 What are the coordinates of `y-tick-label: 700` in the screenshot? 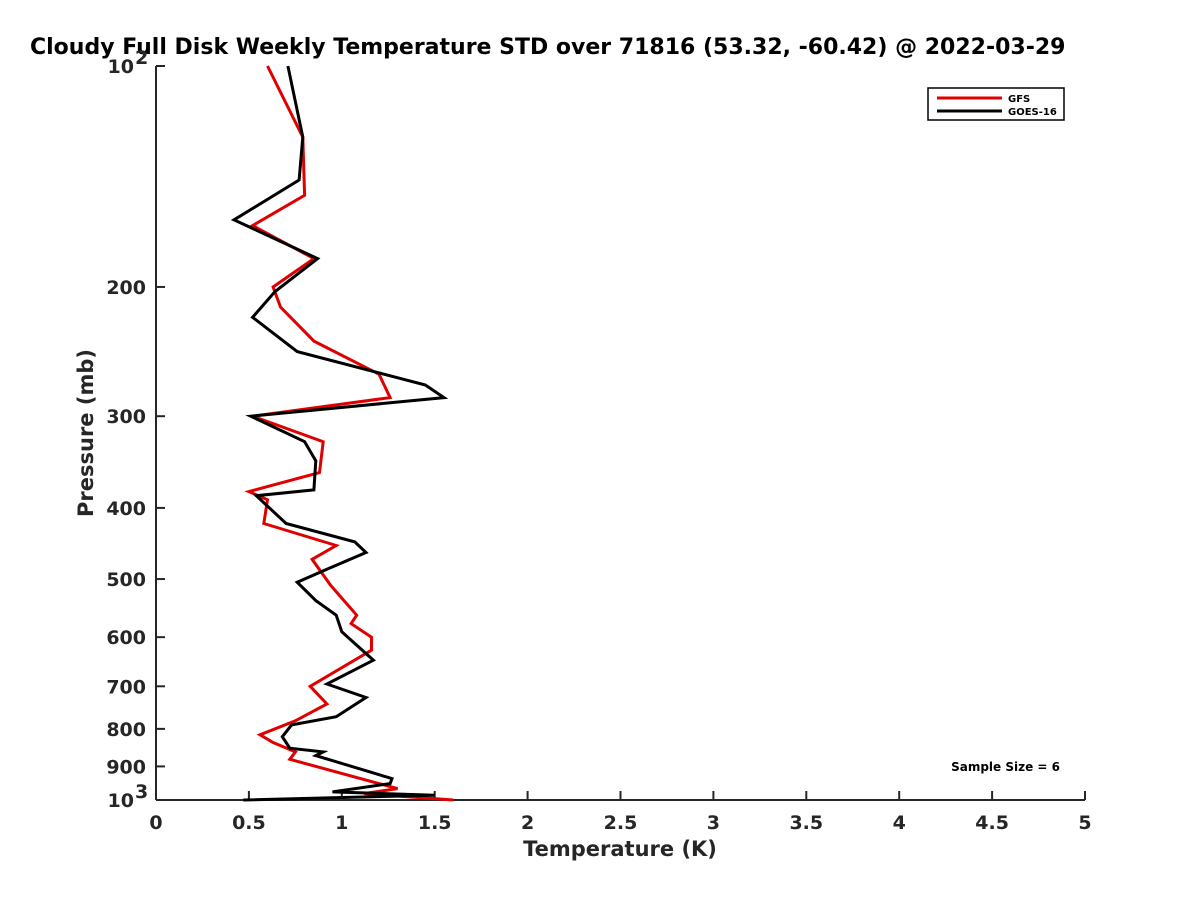 It's located at (126, 687).